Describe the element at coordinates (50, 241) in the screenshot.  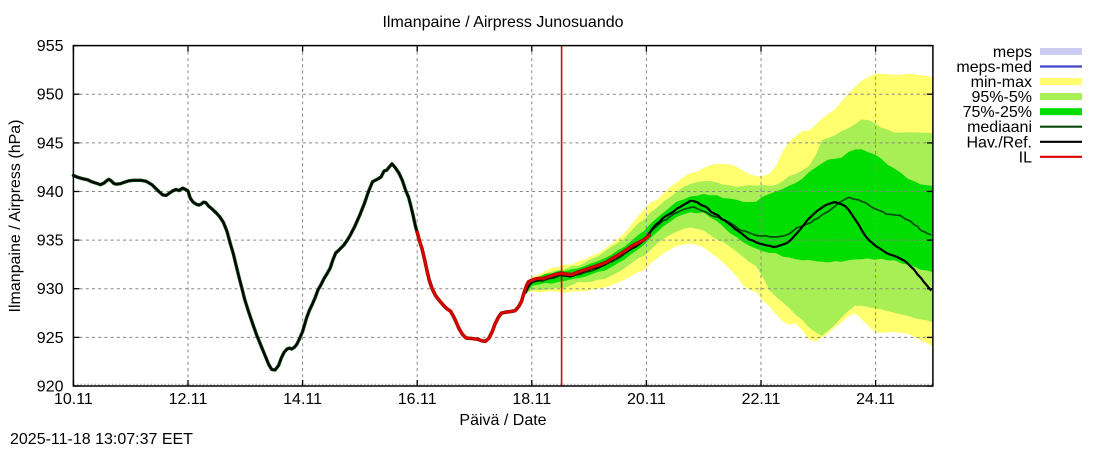
I see `svg-text: 935` at that location.